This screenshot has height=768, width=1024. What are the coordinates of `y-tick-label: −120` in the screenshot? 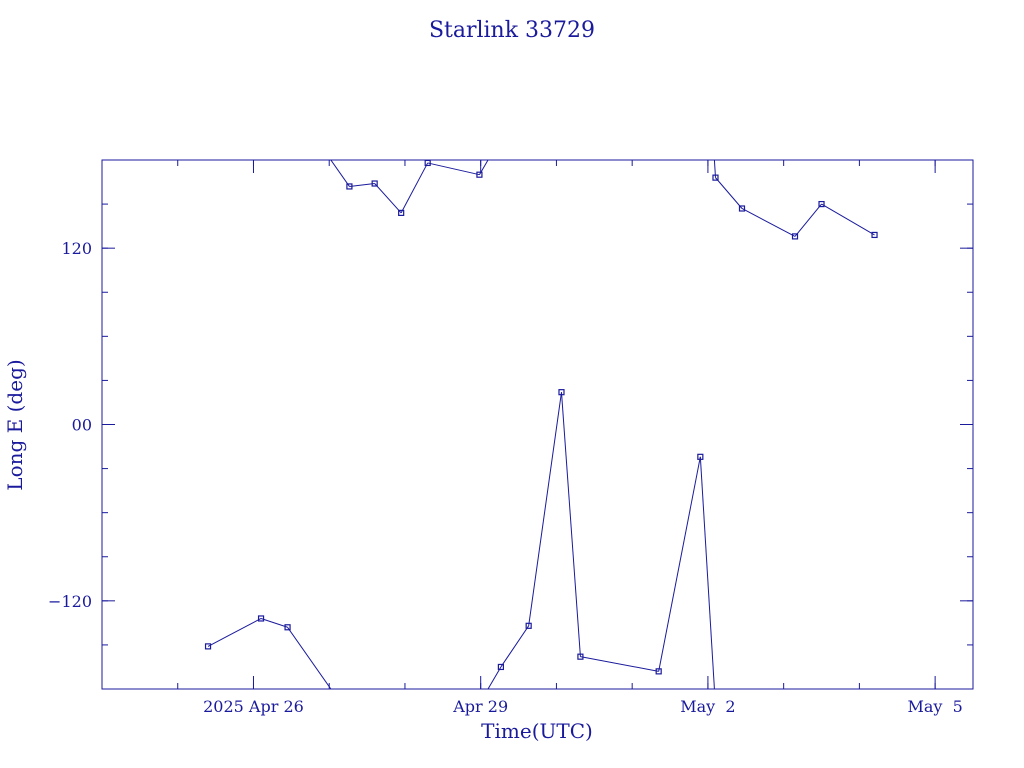 It's located at (70, 601).